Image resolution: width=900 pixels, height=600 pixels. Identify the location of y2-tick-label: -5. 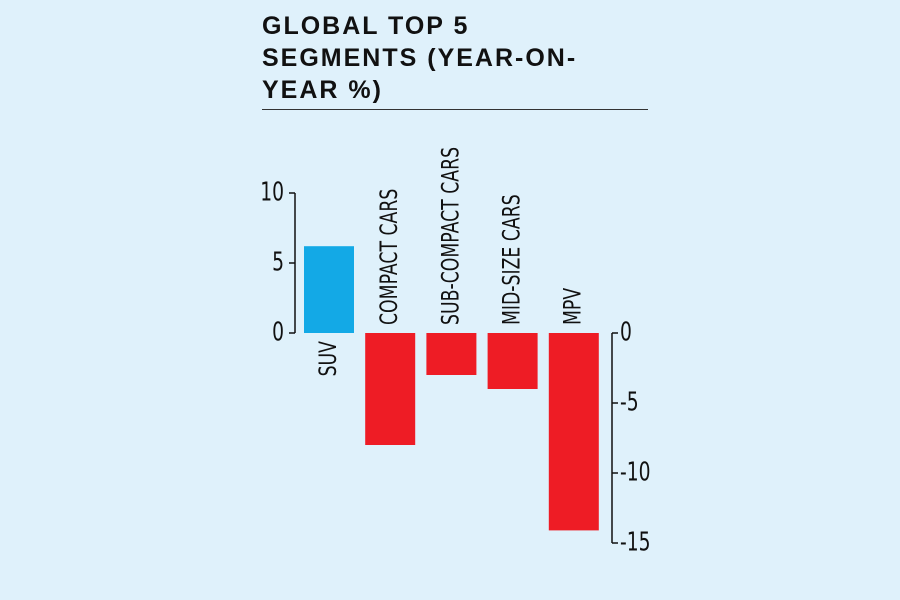
(629, 403).